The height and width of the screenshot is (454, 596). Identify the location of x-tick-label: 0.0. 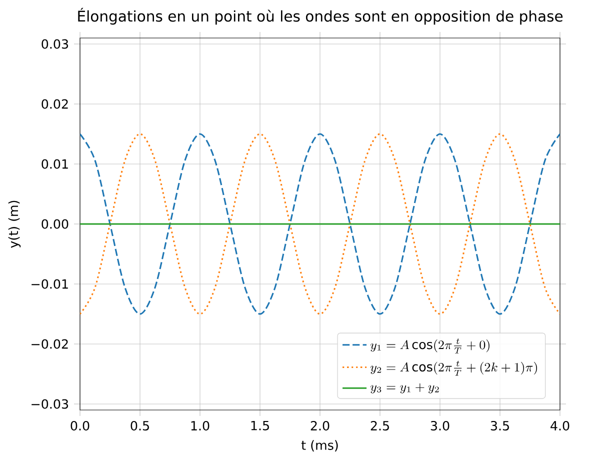
(80, 425).